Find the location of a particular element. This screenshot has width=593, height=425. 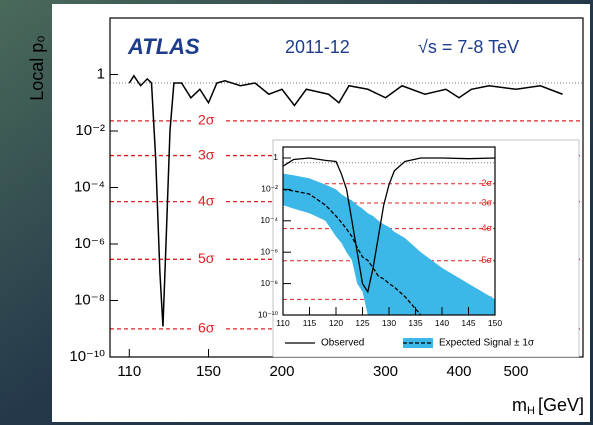

legend-label: Expected Signal ± 1σ is located at coordinates (487, 343).